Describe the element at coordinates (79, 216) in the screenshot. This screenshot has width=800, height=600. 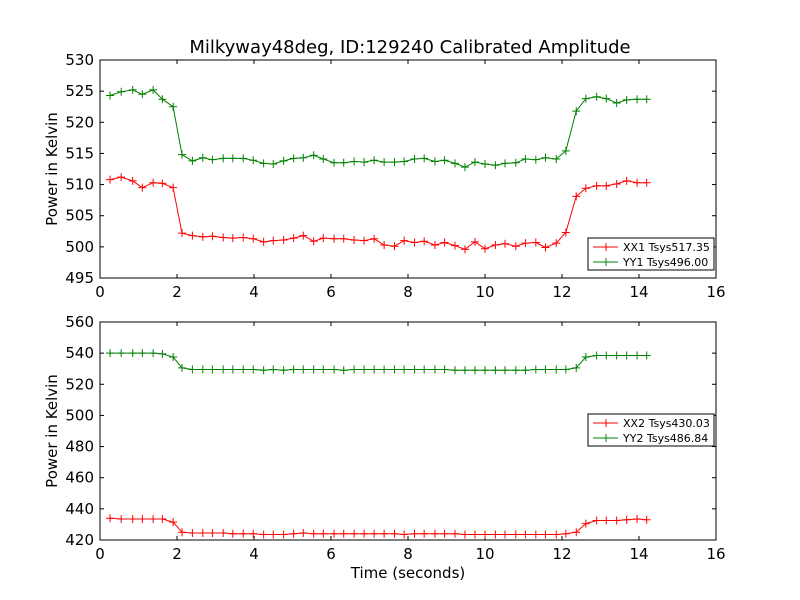
I see `y-tick-label: 505` at that location.